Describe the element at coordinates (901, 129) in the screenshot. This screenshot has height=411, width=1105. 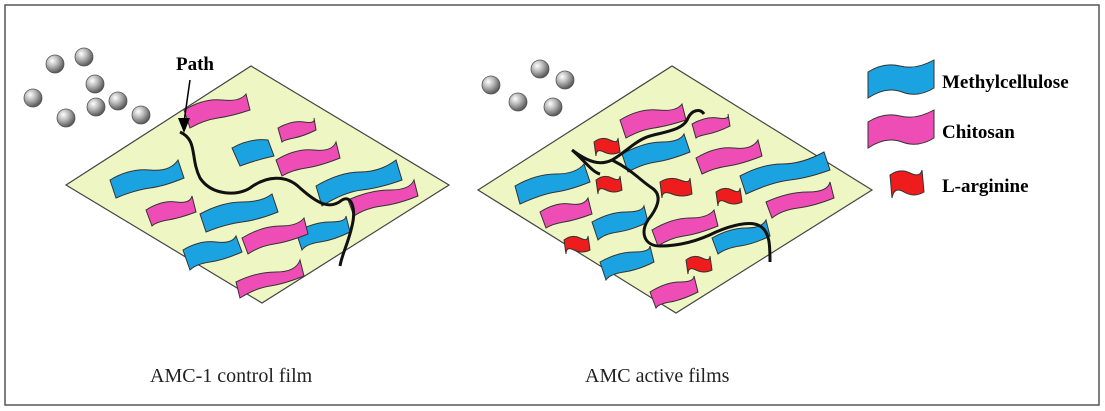
I see `chitosan-swatch` at that location.